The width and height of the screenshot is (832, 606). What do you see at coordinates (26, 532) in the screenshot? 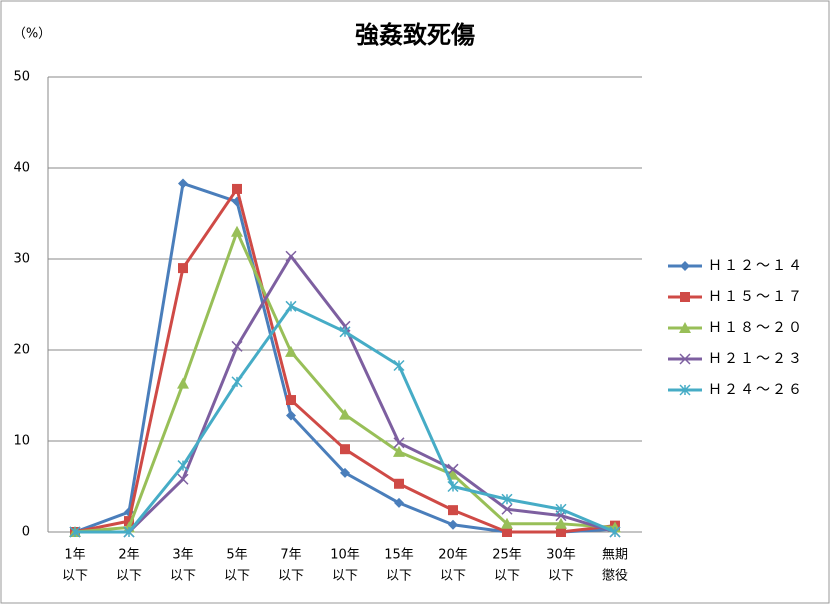
I see `y-tick-label: 0` at bounding box center [26, 532].